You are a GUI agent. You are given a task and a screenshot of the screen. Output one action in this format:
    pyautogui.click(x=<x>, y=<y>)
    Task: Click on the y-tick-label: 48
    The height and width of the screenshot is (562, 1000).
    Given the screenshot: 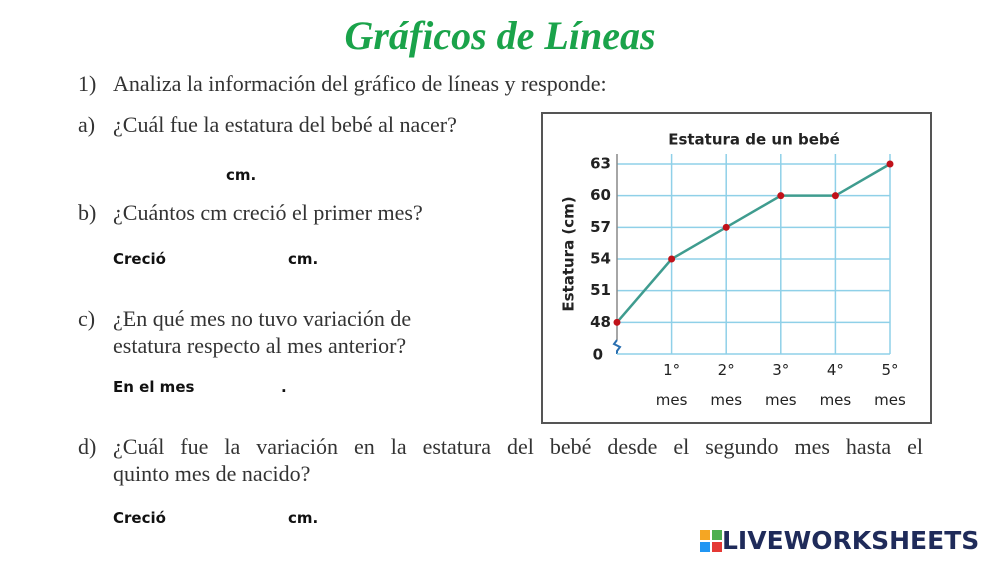 What is the action you would take?
    pyautogui.click(x=600, y=322)
    